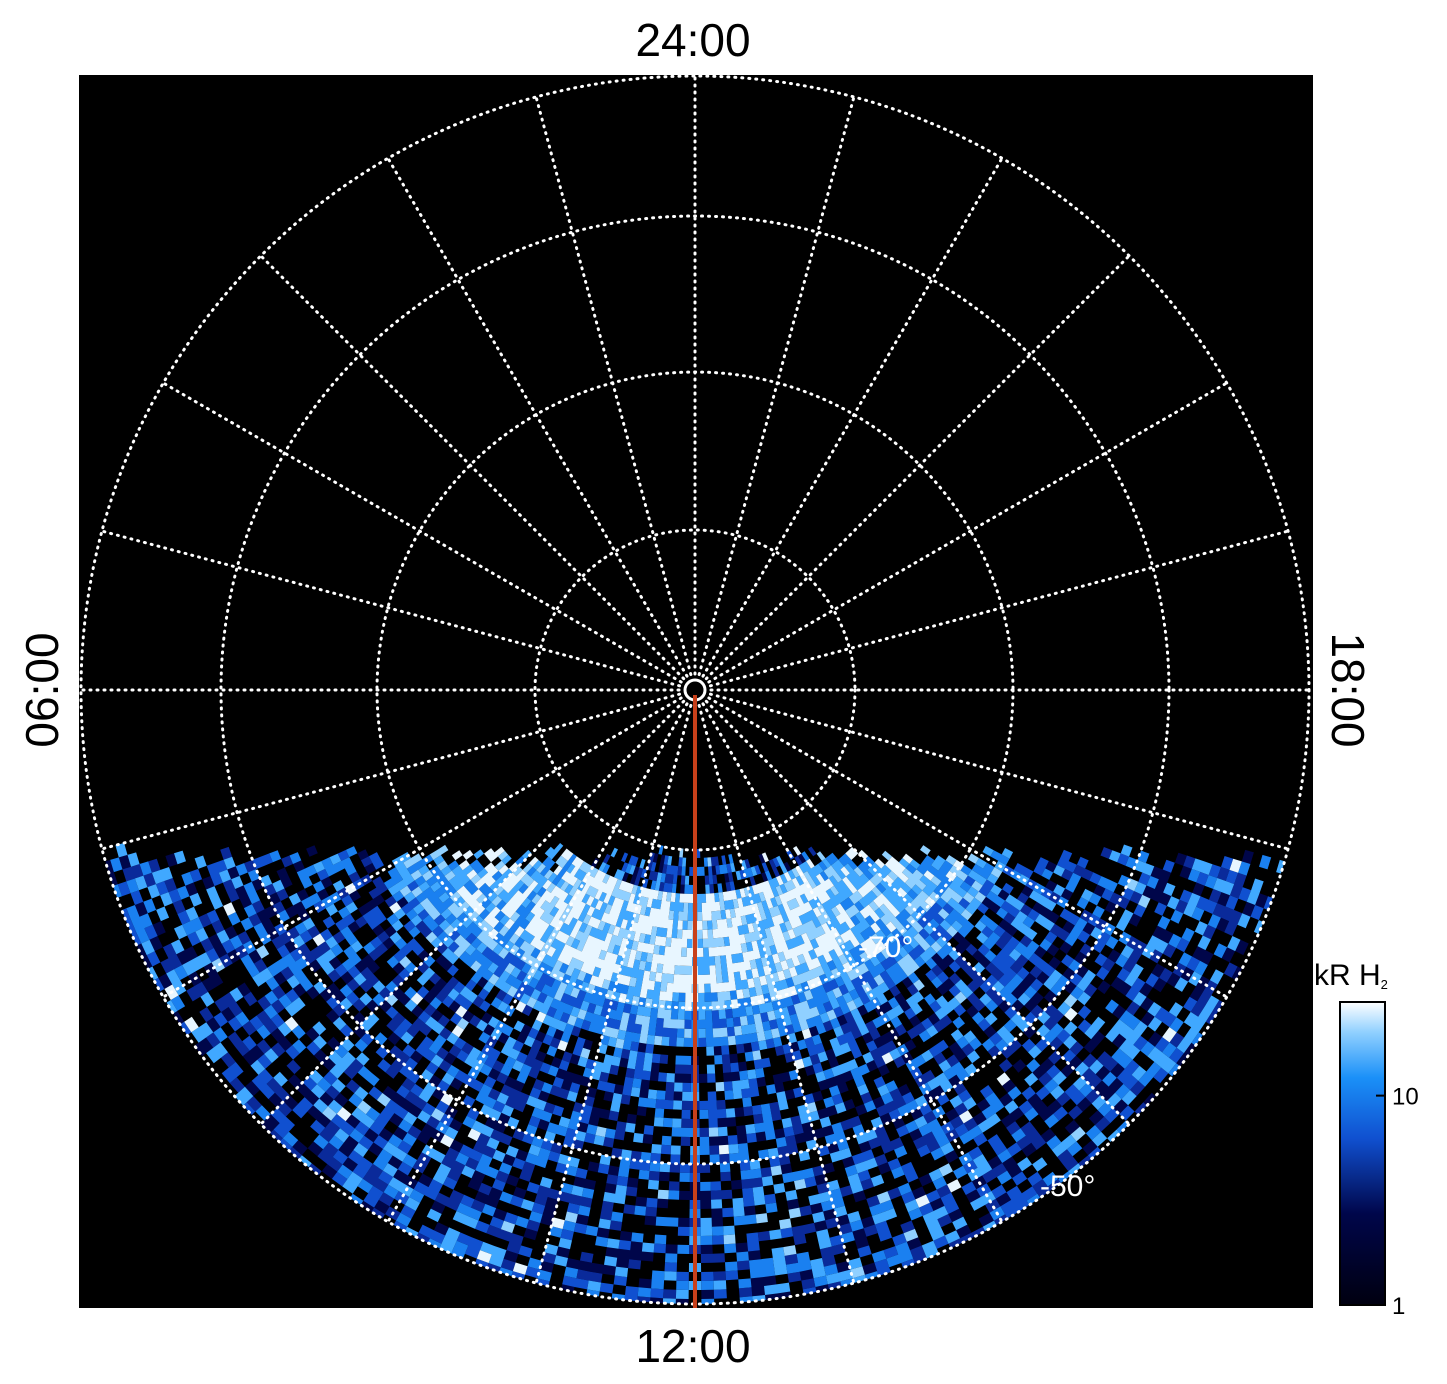 The height and width of the screenshot is (1384, 1447). What do you see at coordinates (1405, 1097) in the screenshot?
I see `colorbar-tick-label: 10` at bounding box center [1405, 1097].